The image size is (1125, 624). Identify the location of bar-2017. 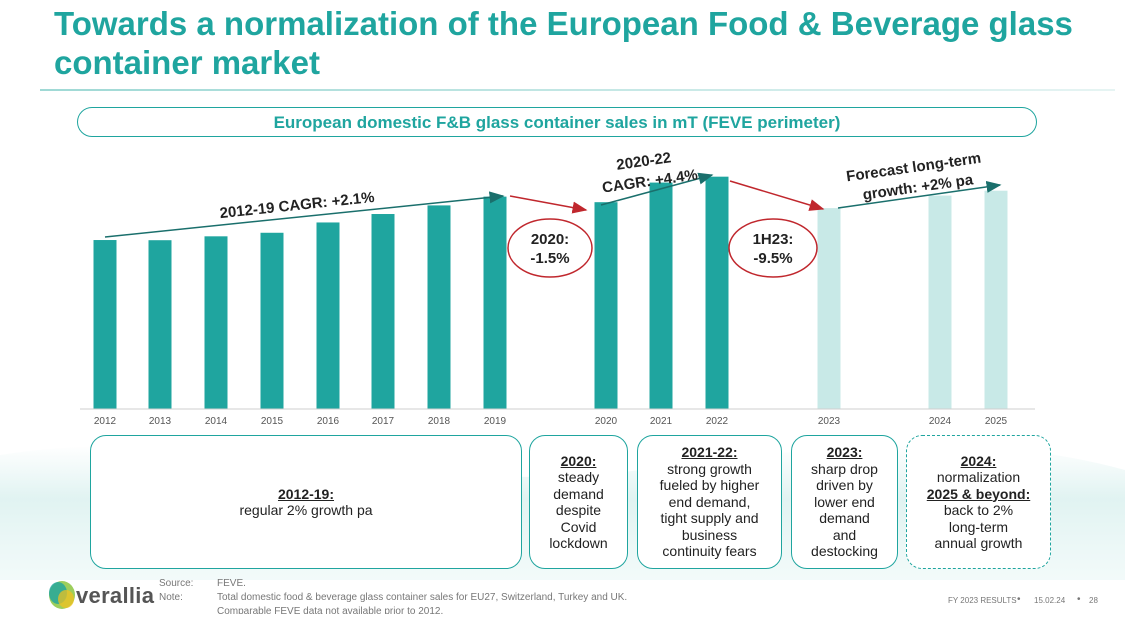
(383, 311).